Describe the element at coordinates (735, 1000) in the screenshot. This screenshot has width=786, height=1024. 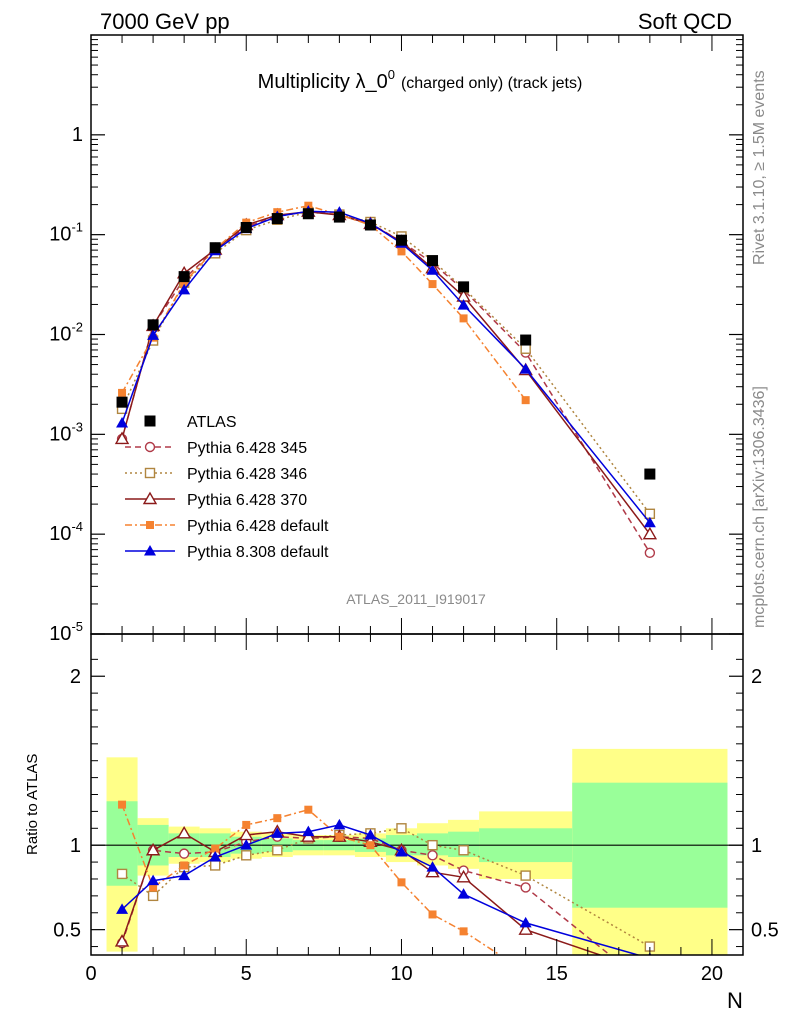
I see `x-axis-label: N` at that location.